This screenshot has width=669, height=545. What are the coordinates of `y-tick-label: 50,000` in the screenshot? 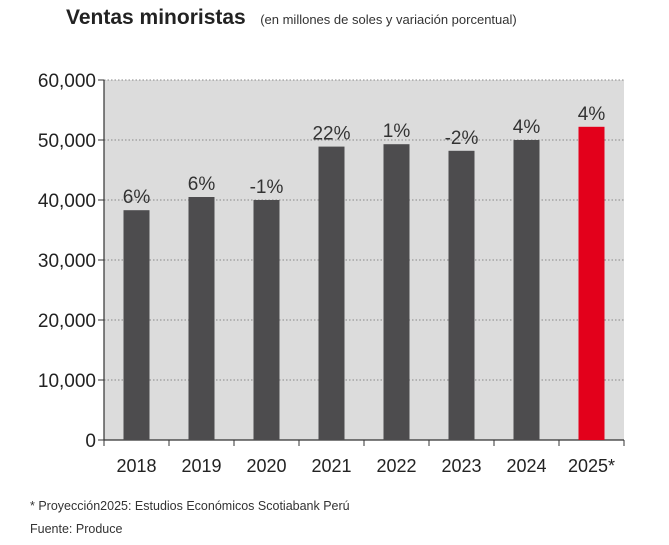 It's located at (67, 141).